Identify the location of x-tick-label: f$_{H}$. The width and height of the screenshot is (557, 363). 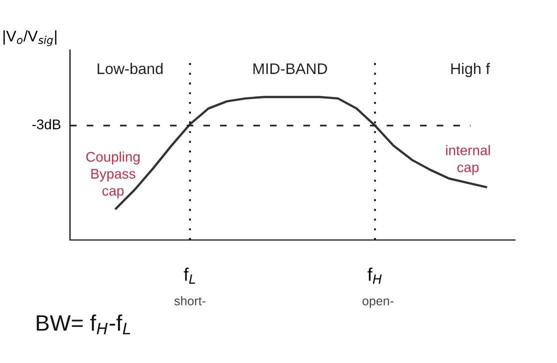
(375, 276).